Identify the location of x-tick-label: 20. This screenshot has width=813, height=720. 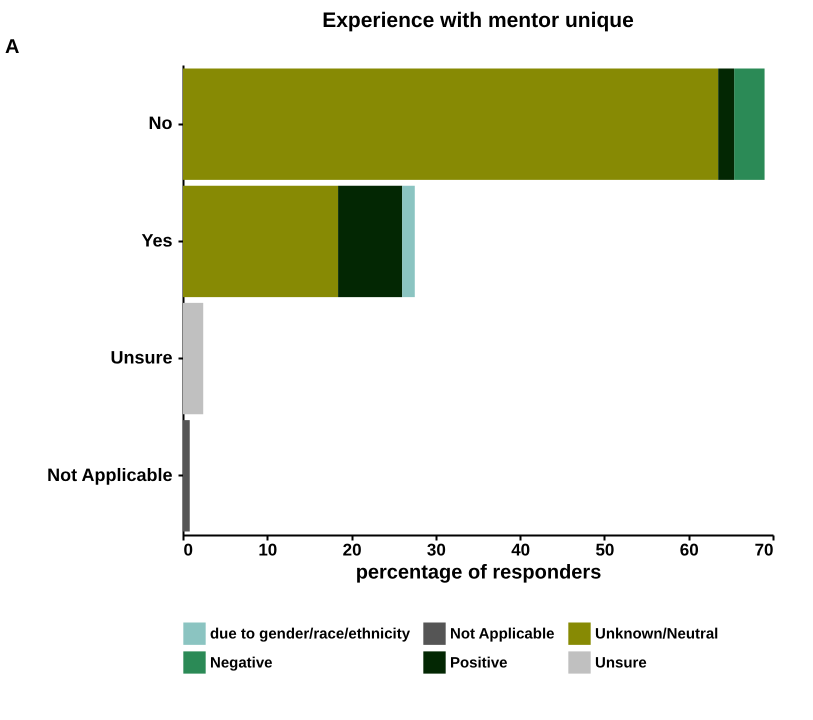
(352, 550).